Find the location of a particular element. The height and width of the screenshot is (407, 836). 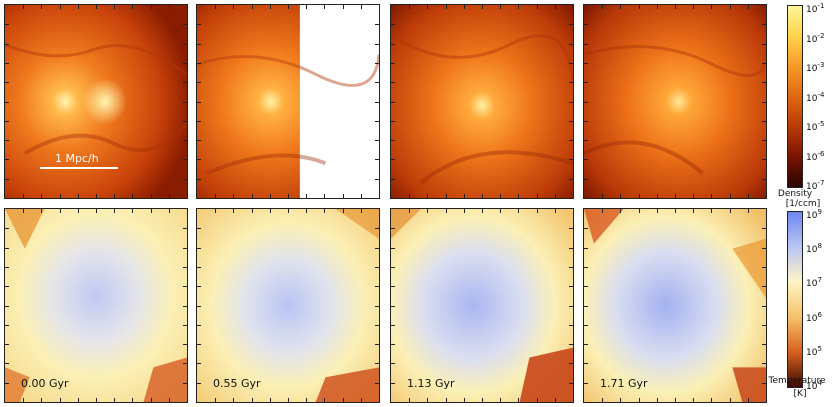

density-colorbar is located at coordinates (795, 96).